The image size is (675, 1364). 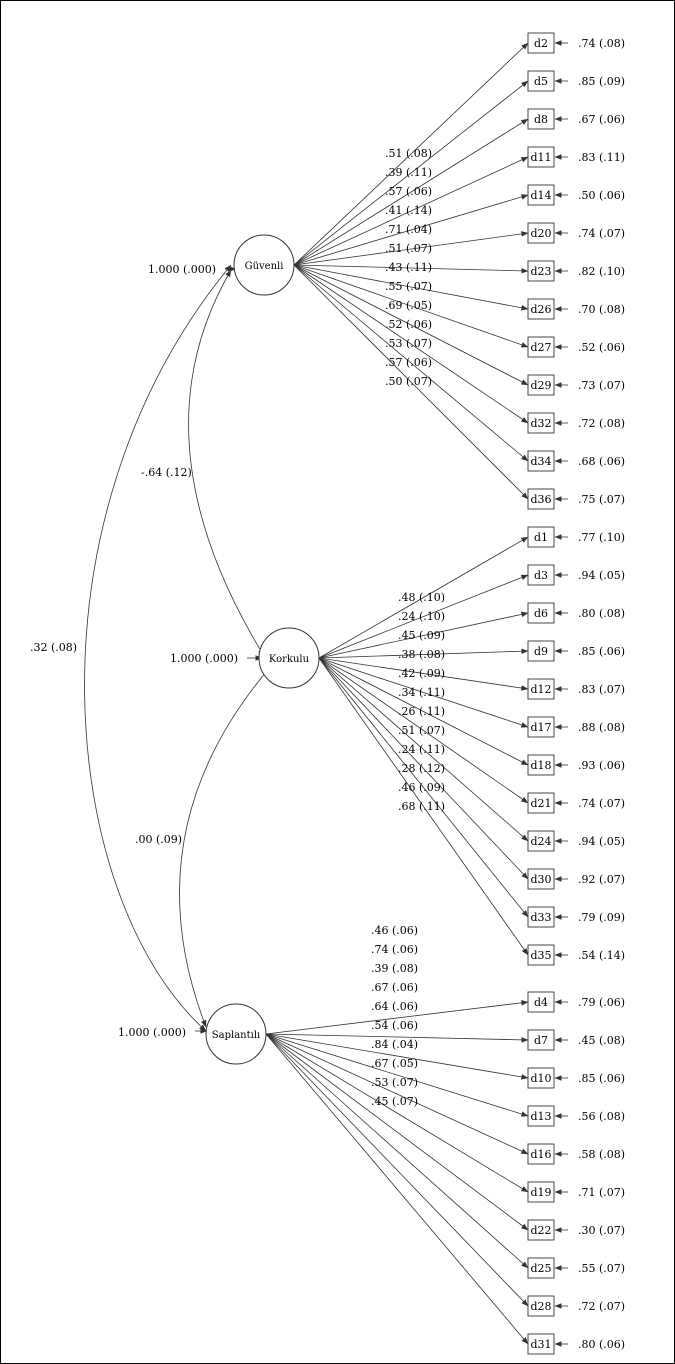 I want to click on error-label-d29: .73 (.07), so click(x=601, y=385).